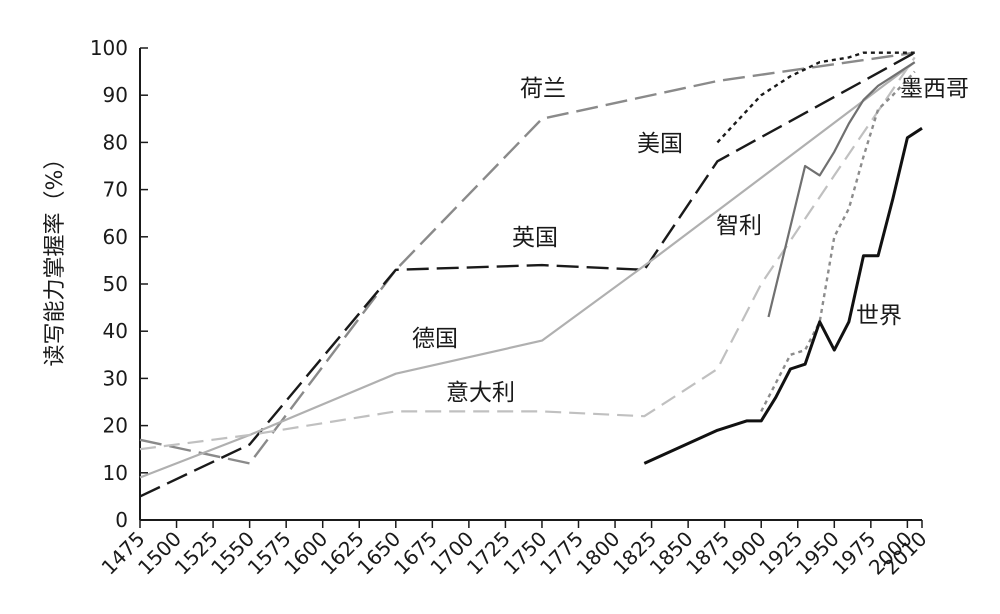 This screenshot has height=614, width=1000. I want to click on y-tick-label: 100, so click(109, 48).